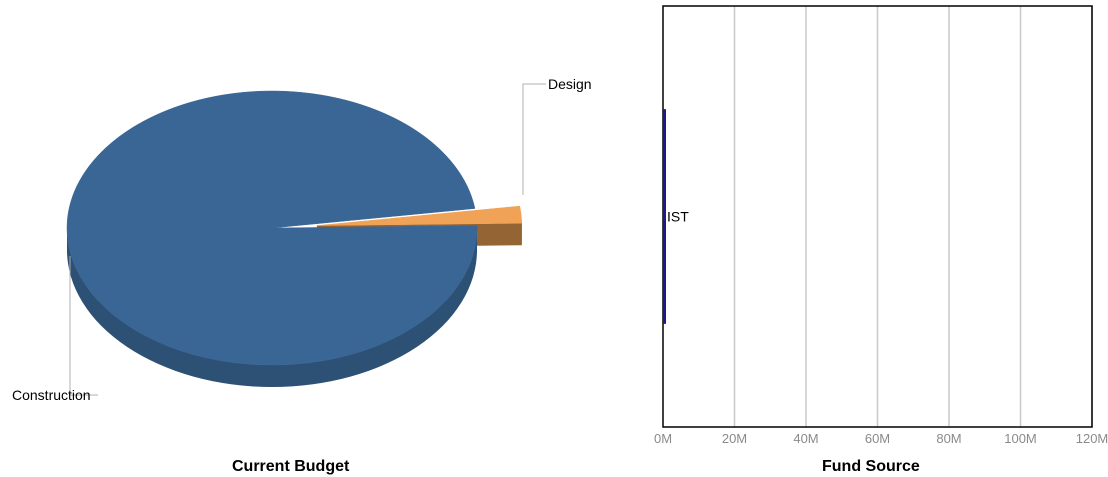 The width and height of the screenshot is (1108, 477). What do you see at coordinates (734, 438) in the screenshot?
I see `x-tick-label: 20M` at bounding box center [734, 438].